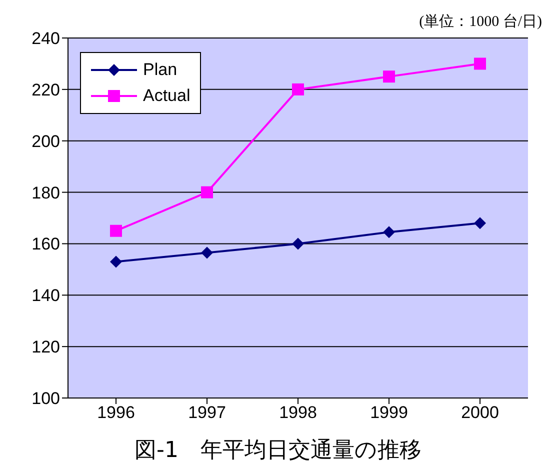  Describe the element at coordinates (46, 244) in the screenshot. I see `y-tick-label: 160` at that location.